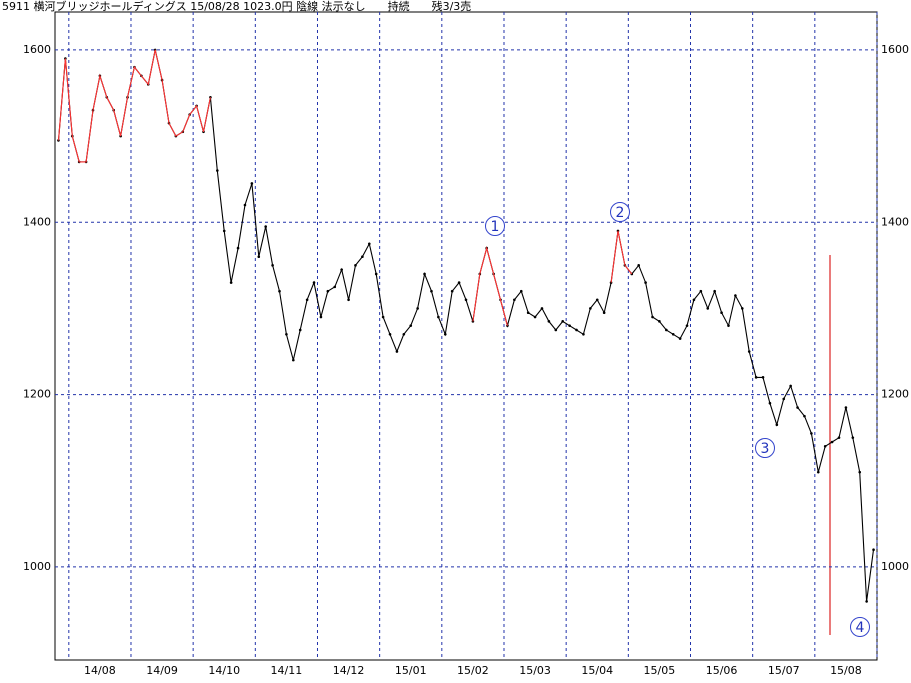 The height and width of the screenshot is (683, 911). What do you see at coordinates (660, 670) in the screenshot?
I see `x-tick-label: 15/05` at bounding box center [660, 670].